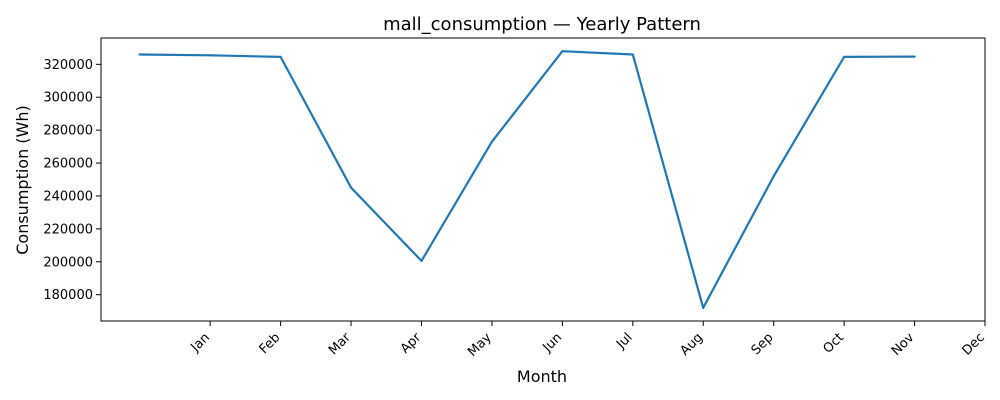 This screenshot has width=1000, height=400. Describe the element at coordinates (68, 65) in the screenshot. I see `y-tick-label: 320000` at that location.